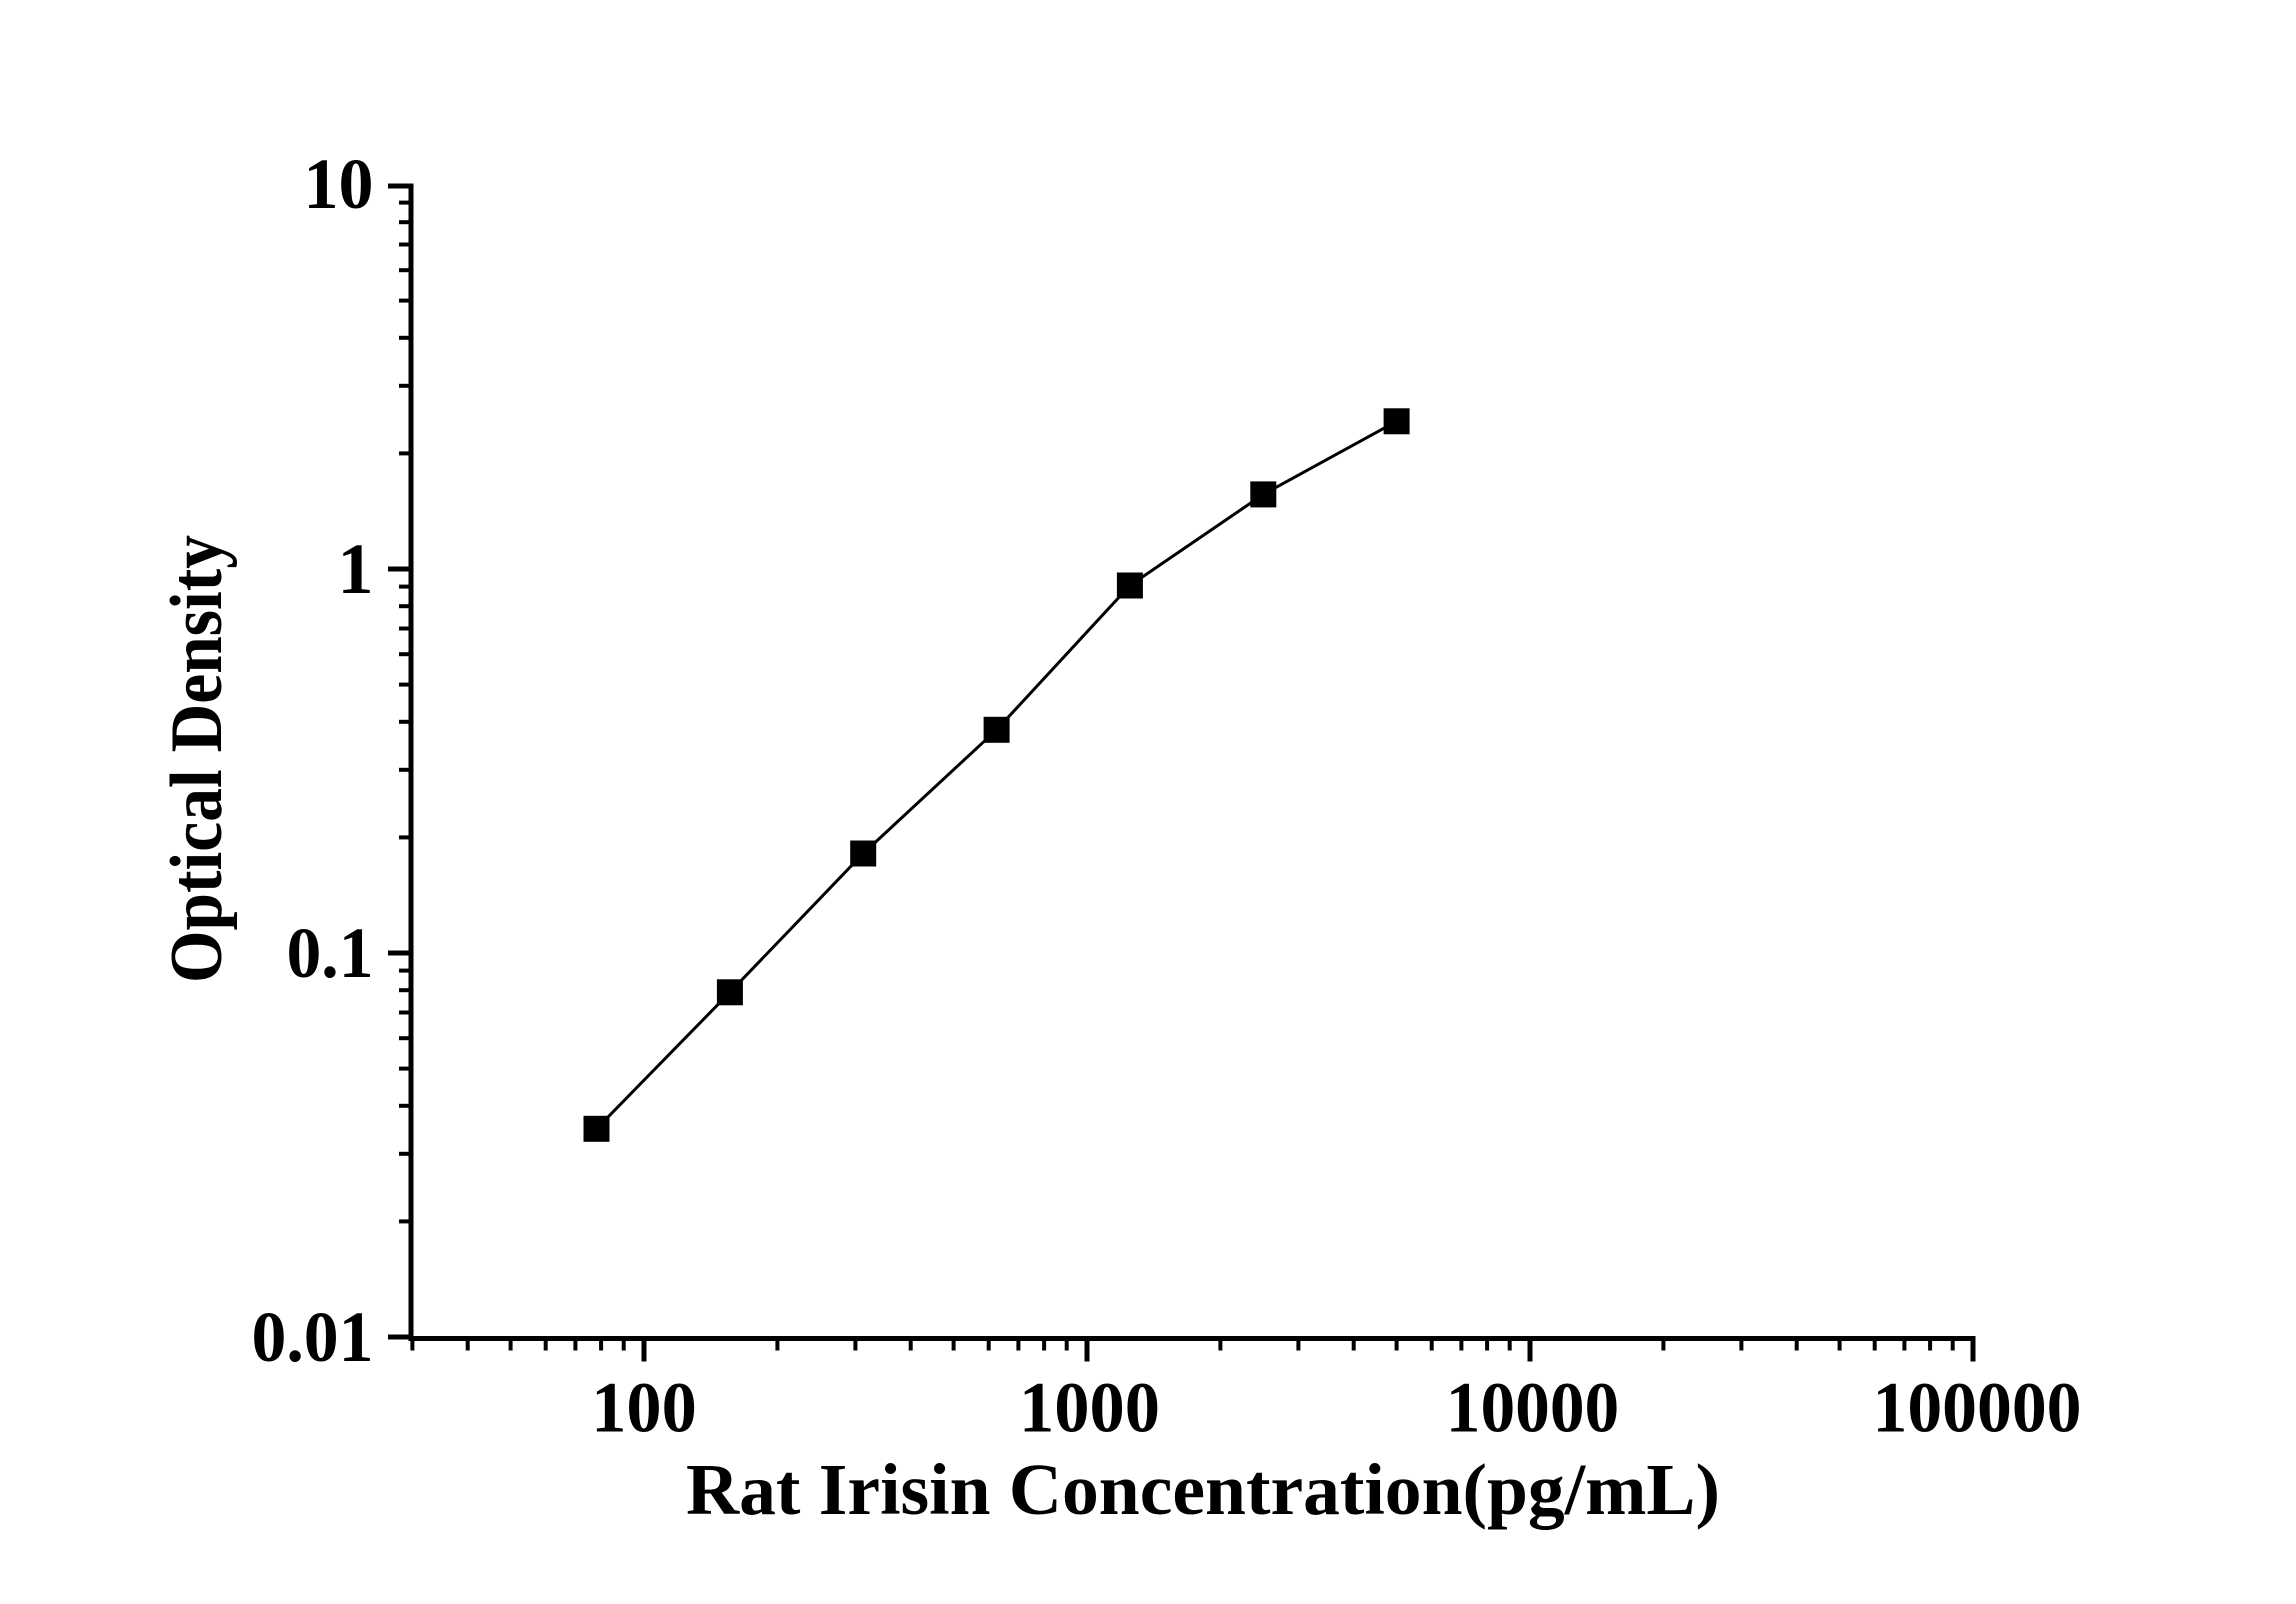 The height and width of the screenshot is (1604, 2296). What do you see at coordinates (313, 1337) in the screenshot?
I see `svg-text: 0.01` at bounding box center [313, 1337].